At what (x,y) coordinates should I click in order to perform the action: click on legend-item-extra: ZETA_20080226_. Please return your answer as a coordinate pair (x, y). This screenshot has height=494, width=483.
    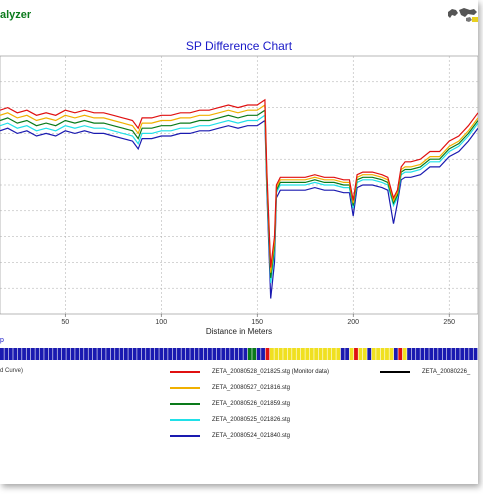
    Looking at the image, I should click on (425, 372).